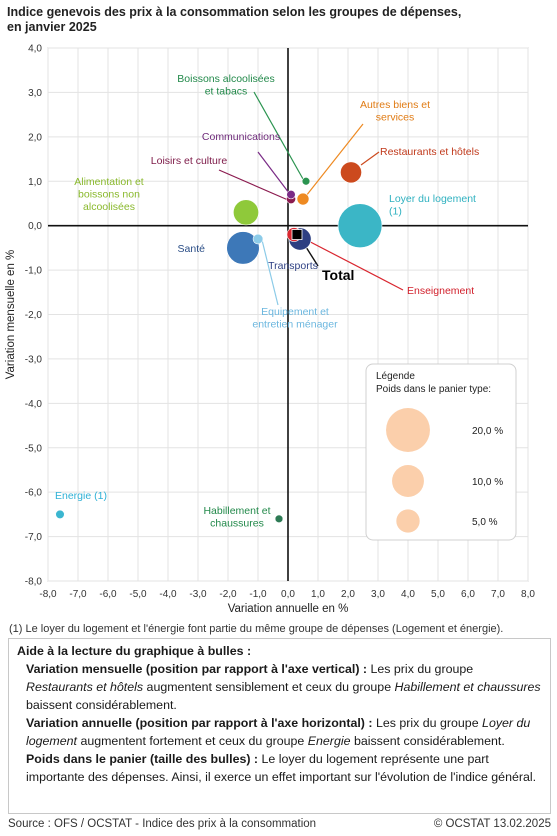  What do you see at coordinates (34, 537) in the screenshot?
I see `y-tick-label: -7,0` at bounding box center [34, 537].